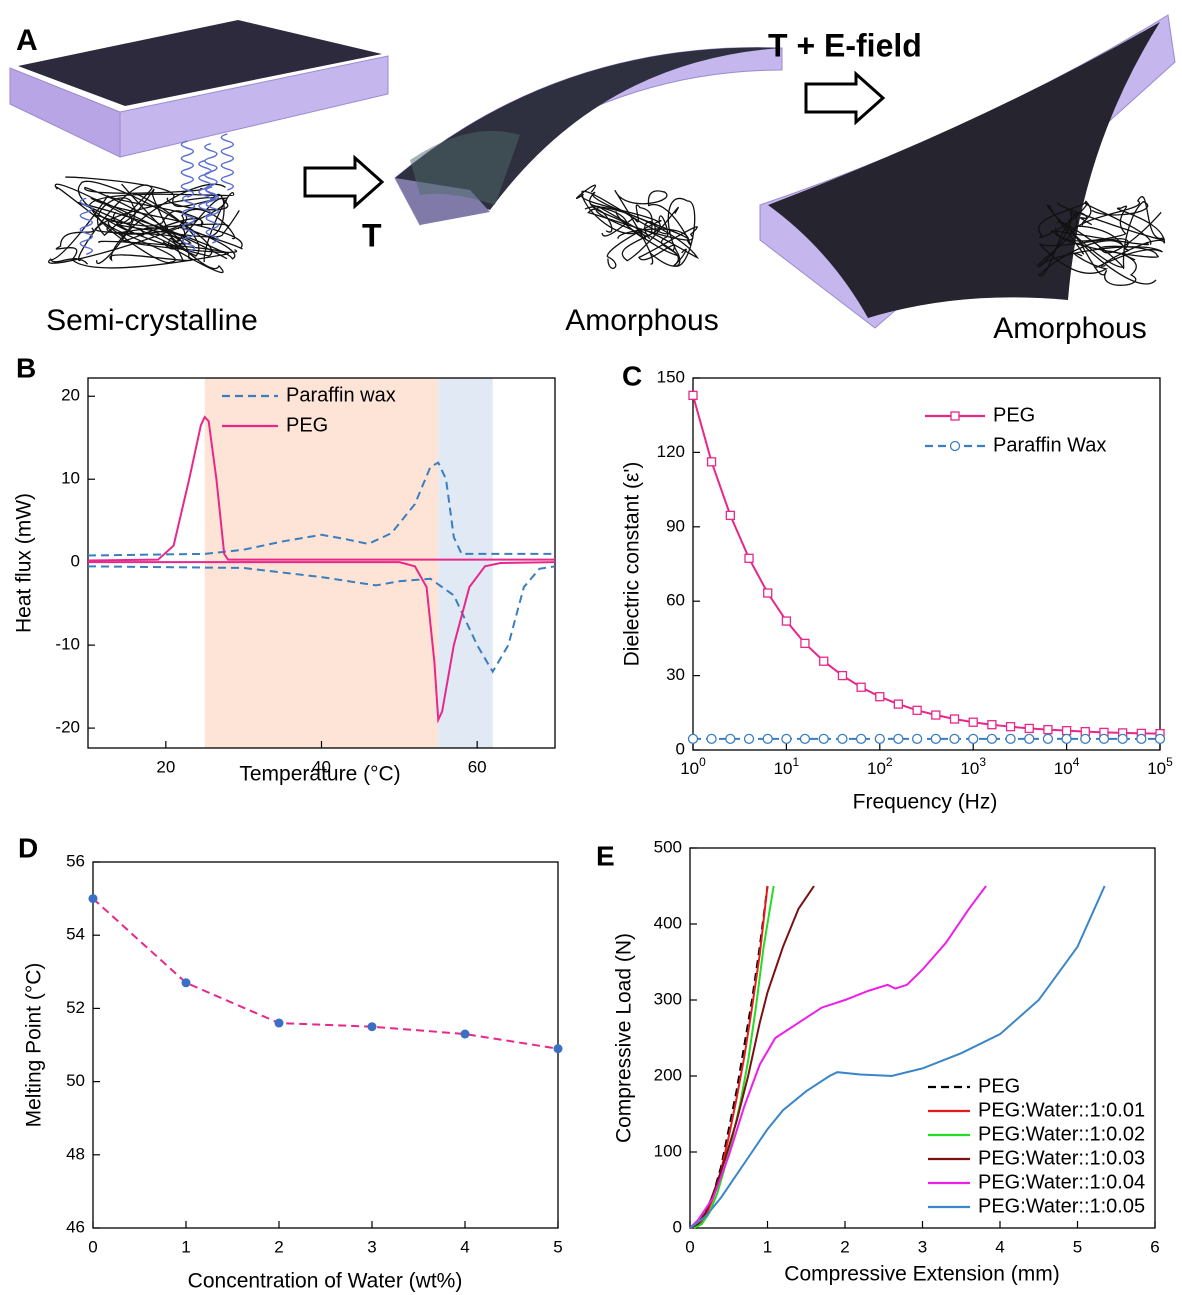  What do you see at coordinates (372, 235) in the screenshot?
I see `arrow-label: T` at bounding box center [372, 235].